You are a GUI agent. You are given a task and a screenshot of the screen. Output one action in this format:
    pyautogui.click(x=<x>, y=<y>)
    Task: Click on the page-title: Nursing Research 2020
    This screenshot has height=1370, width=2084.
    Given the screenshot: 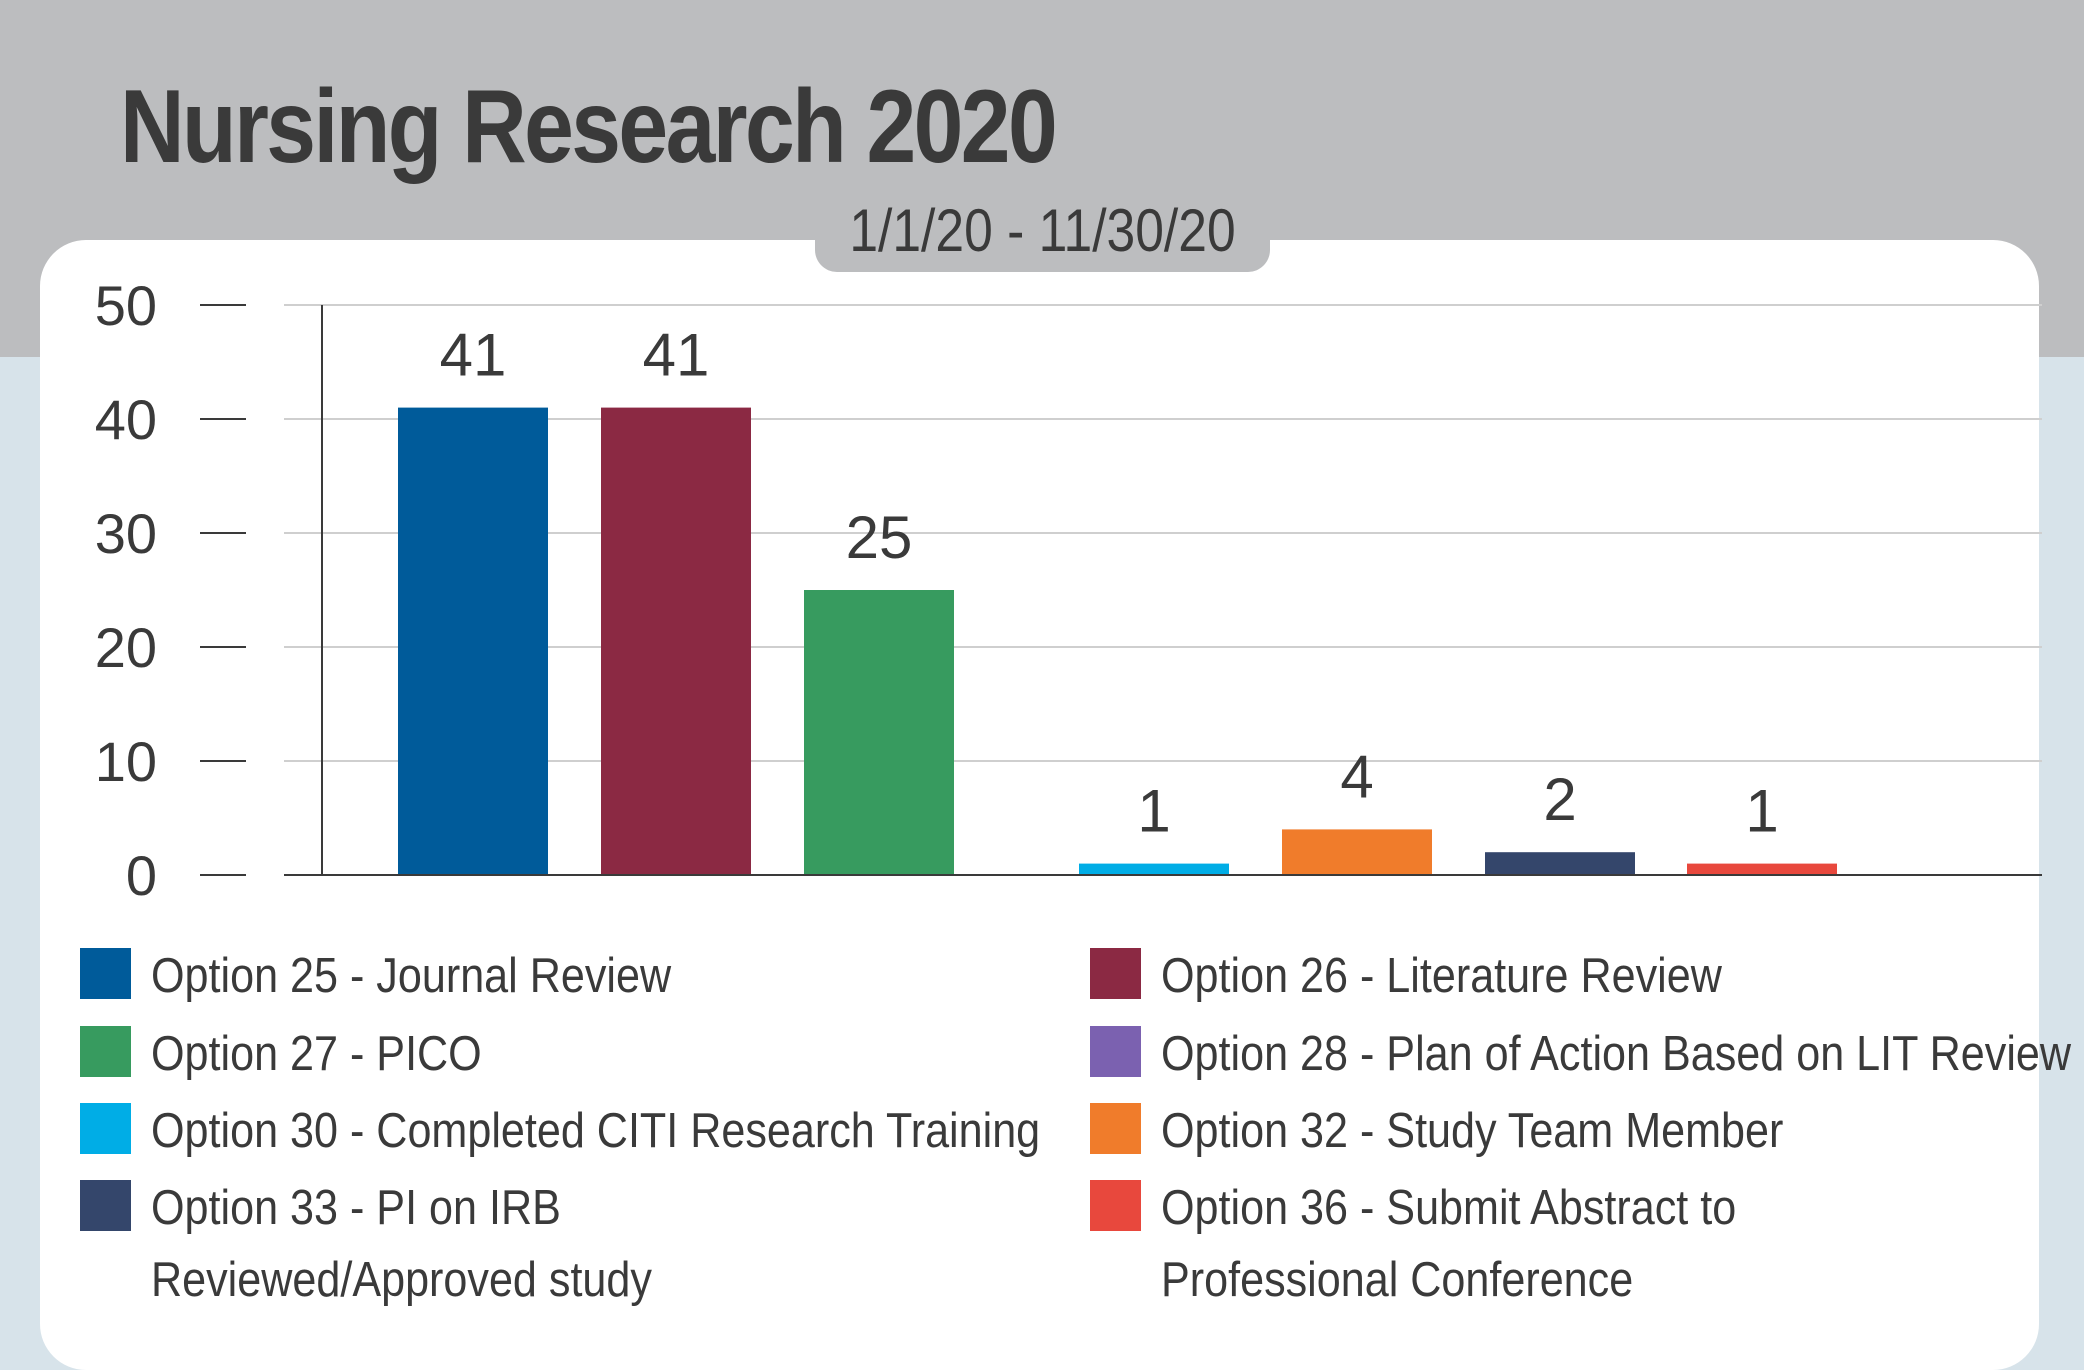 What is the action you would take?
    pyautogui.click(x=589, y=127)
    